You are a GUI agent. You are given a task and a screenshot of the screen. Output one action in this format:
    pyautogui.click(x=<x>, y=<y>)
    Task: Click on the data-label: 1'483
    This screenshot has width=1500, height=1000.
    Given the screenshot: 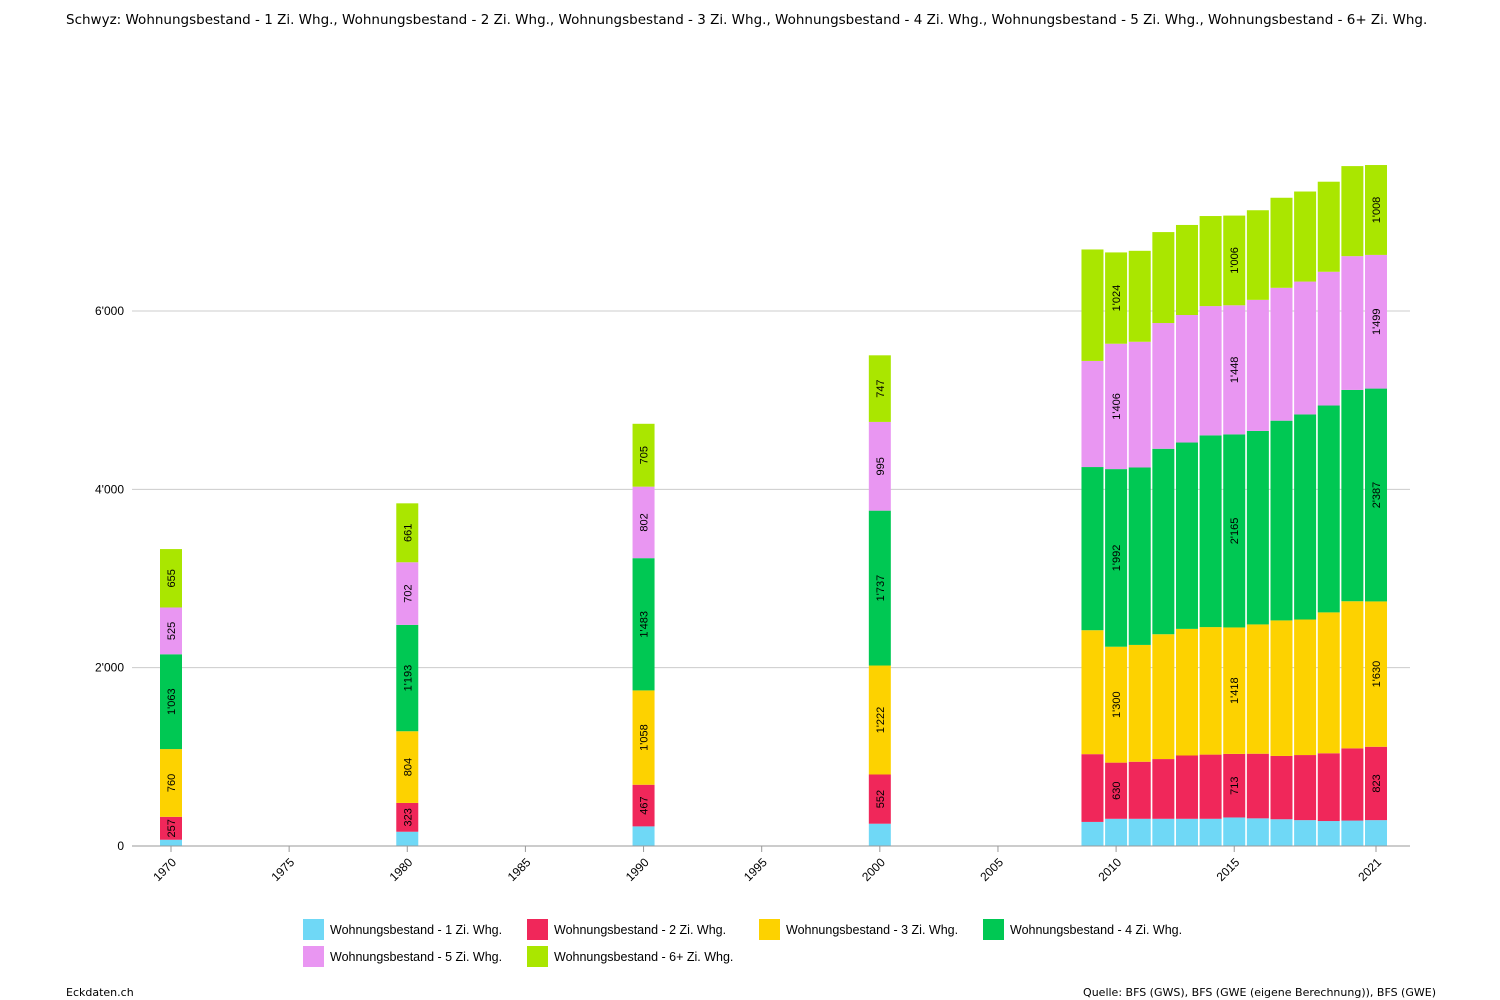 What is the action you would take?
    pyautogui.click(x=645, y=624)
    